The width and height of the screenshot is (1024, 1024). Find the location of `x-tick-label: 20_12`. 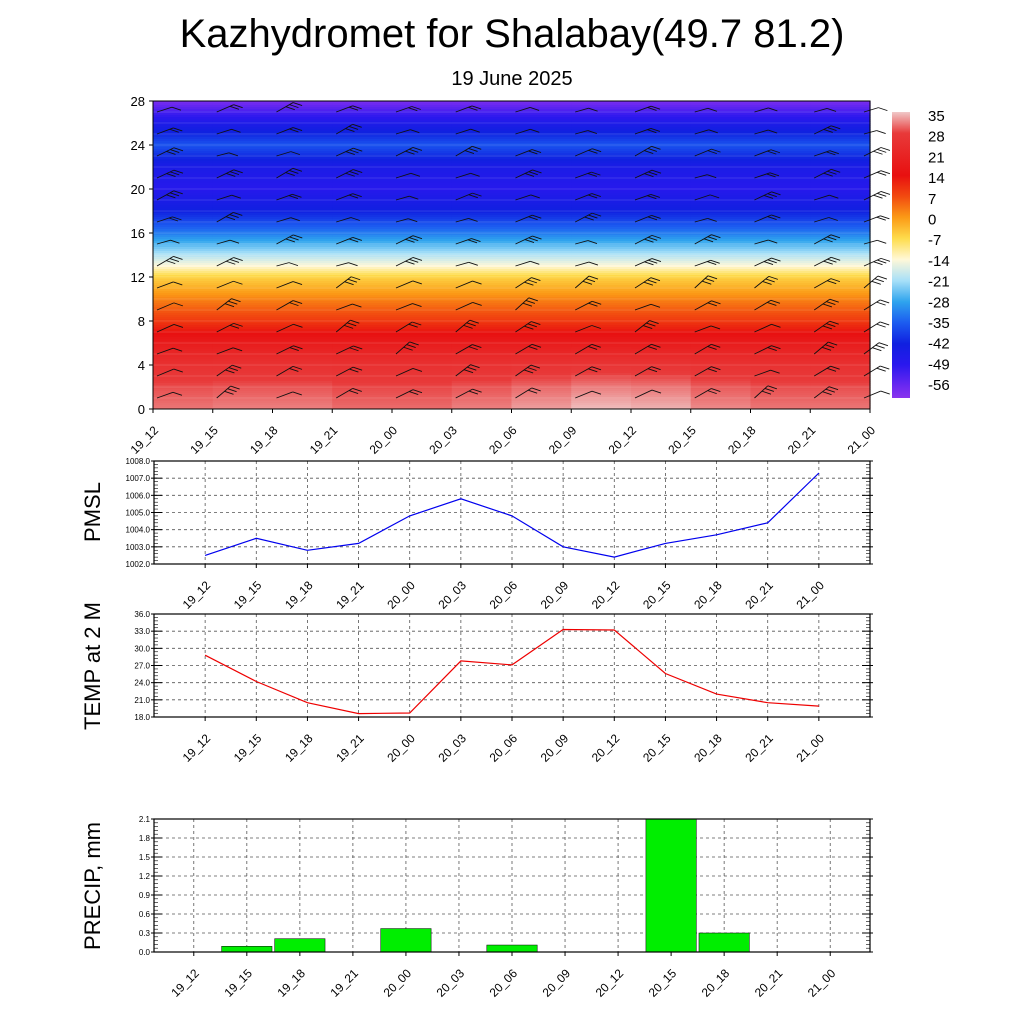

x-tick-label: 20_12 is located at coordinates (606, 748).